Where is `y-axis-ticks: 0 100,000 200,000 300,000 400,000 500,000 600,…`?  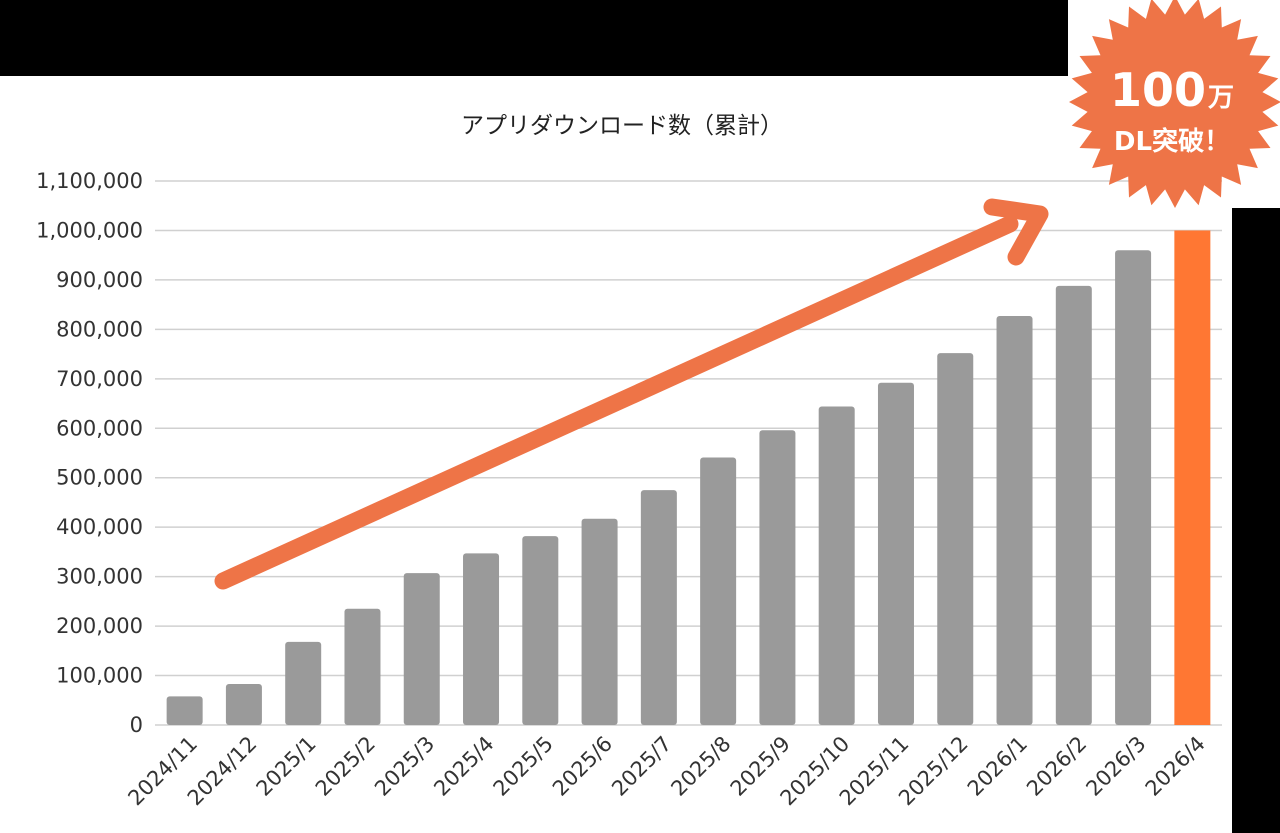 y-axis-ticks: 0 100,000 200,000 300,000 400,000 500,000 600,… is located at coordinates (89, 453).